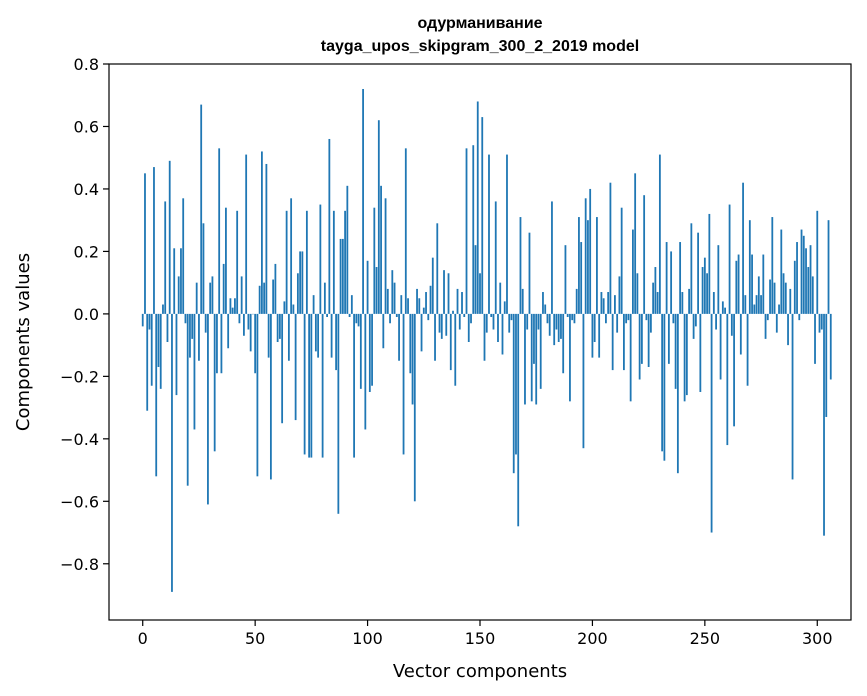  I want to click on y-tick-label: 0.6, so click(86, 126).